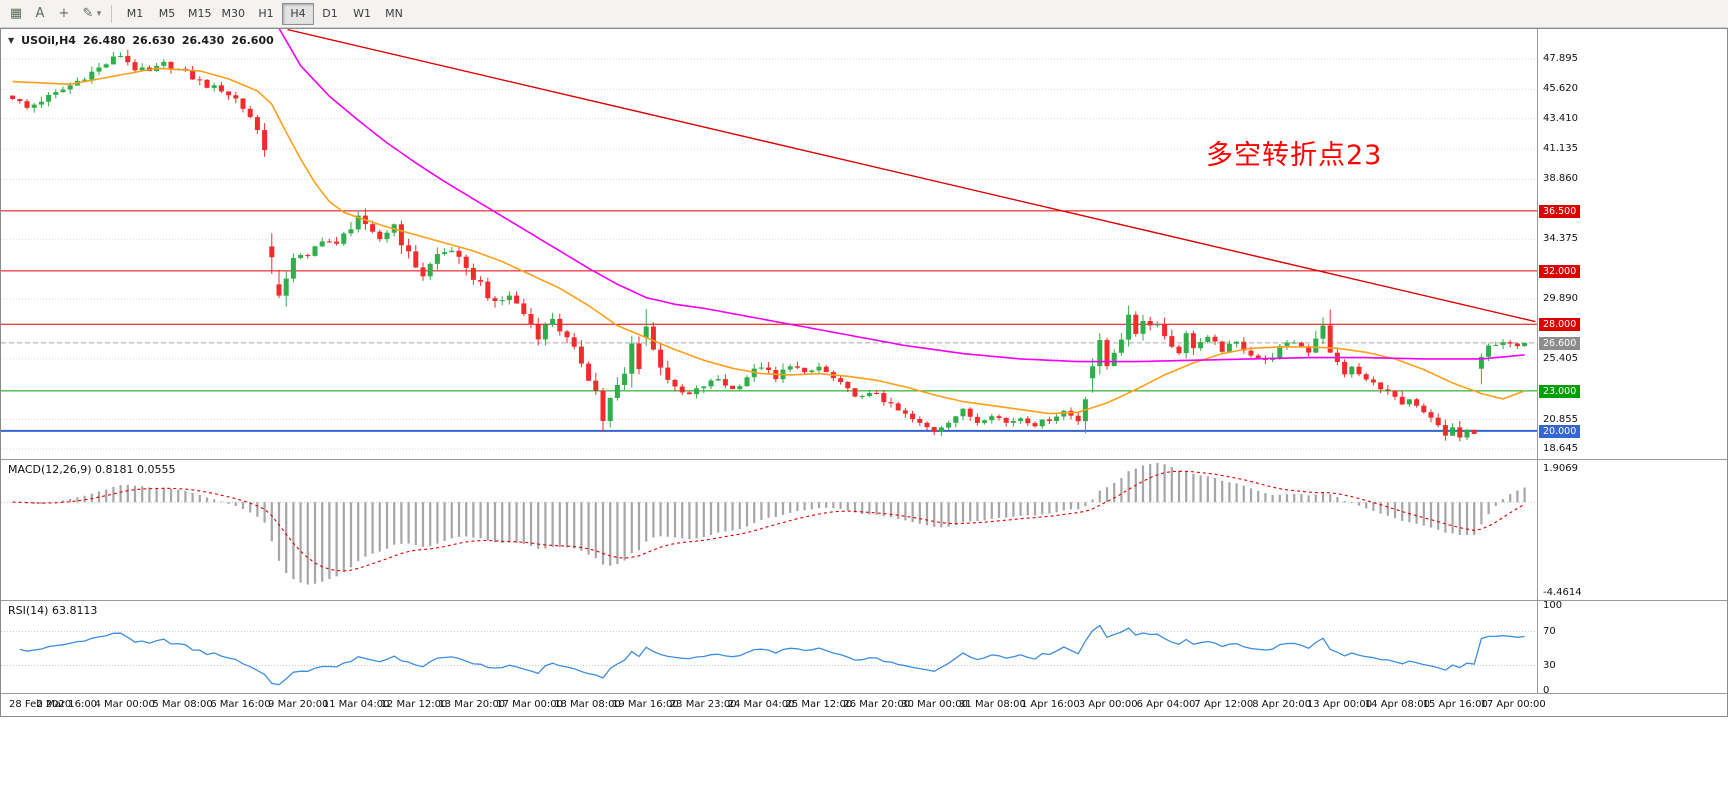 This screenshot has height=796, width=1728. I want to click on chart-annotation: 多空转折点23, so click(1294, 155).